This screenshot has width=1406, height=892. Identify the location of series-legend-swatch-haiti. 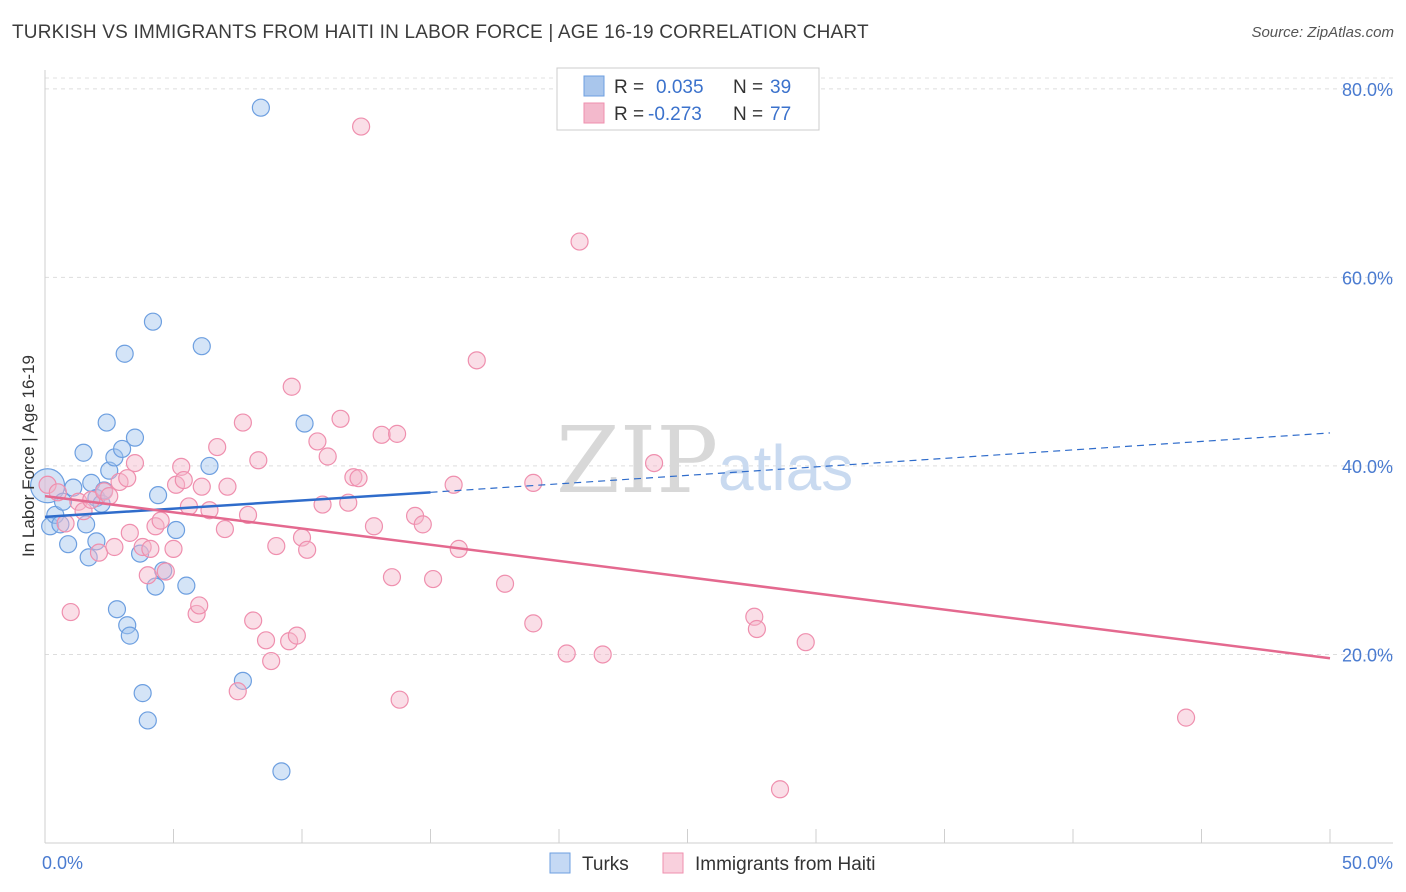
(673, 863).